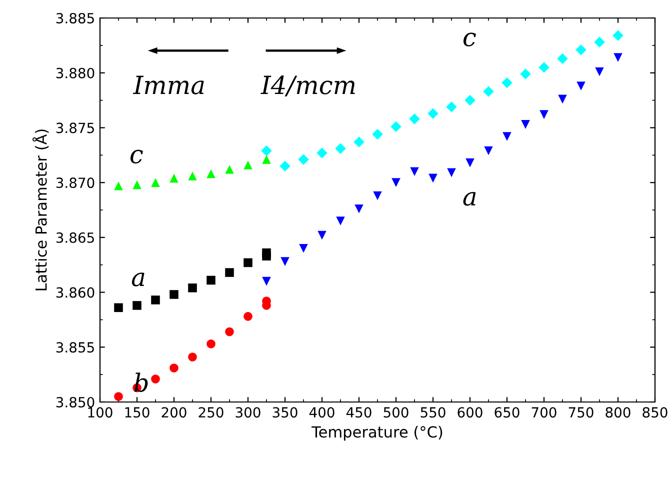 This screenshot has height=492, width=672. What do you see at coordinates (174, 412) in the screenshot?
I see `x-tick-label: 200` at bounding box center [174, 412].